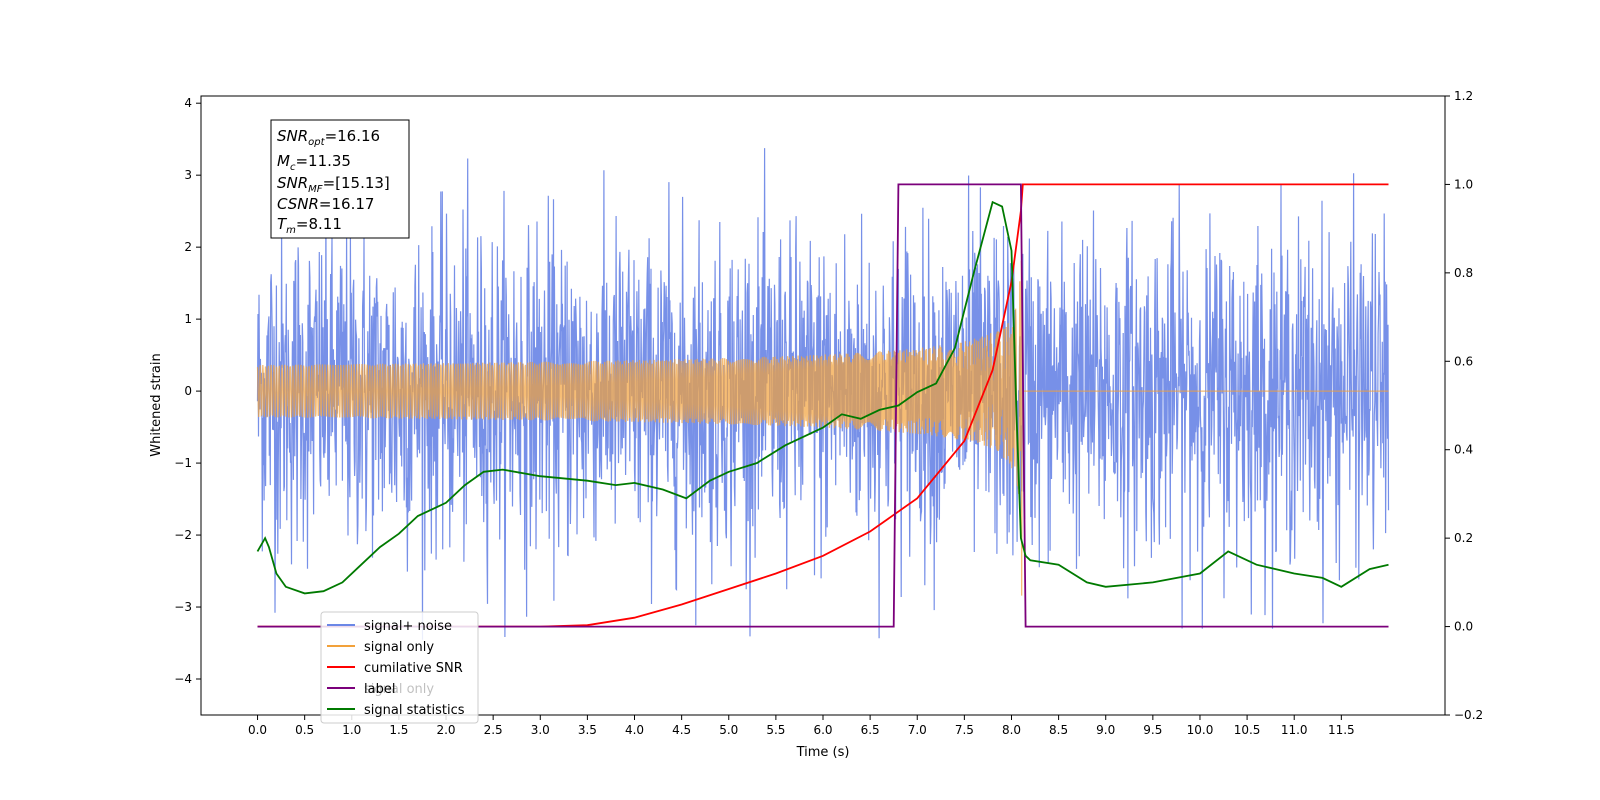 This screenshot has height=800, width=1600. Describe the element at coordinates (1463, 96) in the screenshot. I see `y2-tick-label: 1.2` at that location.